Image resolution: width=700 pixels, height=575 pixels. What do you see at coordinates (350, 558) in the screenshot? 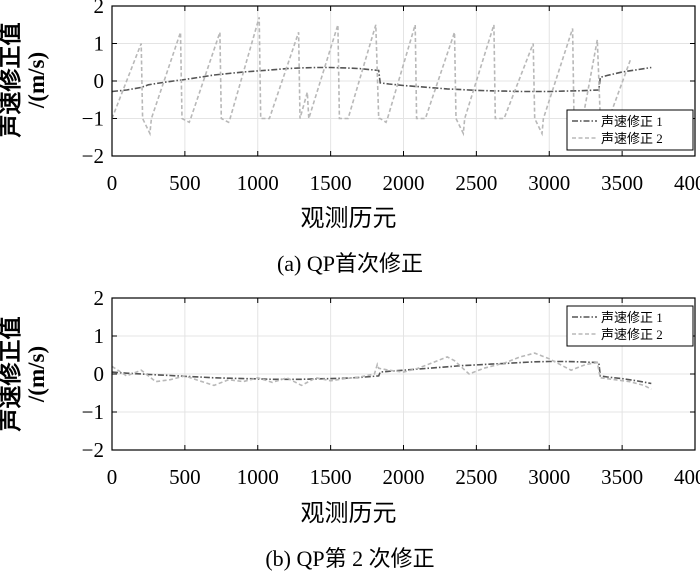
I see `caption-b: (b) QP第 2 次修正` at bounding box center [350, 558].